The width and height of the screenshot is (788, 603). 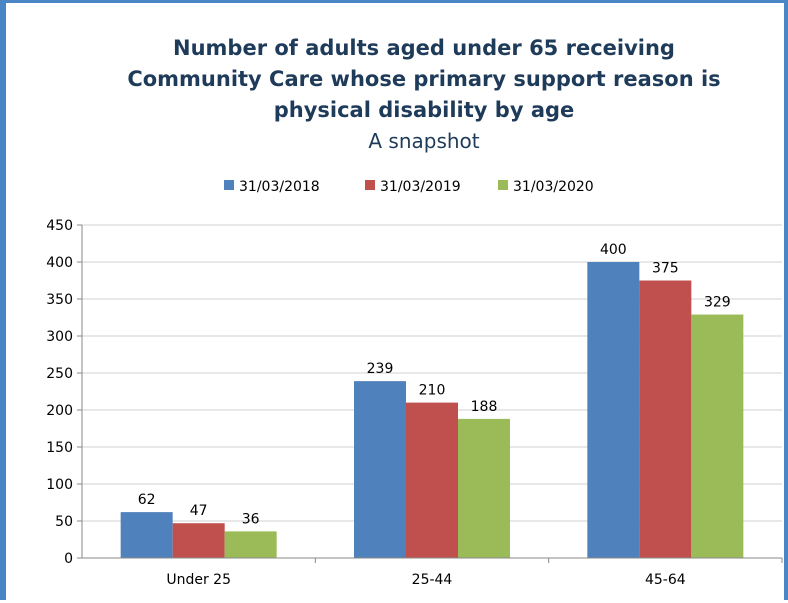 What do you see at coordinates (59, 411) in the screenshot?
I see `y-tick-label: 200` at bounding box center [59, 411].